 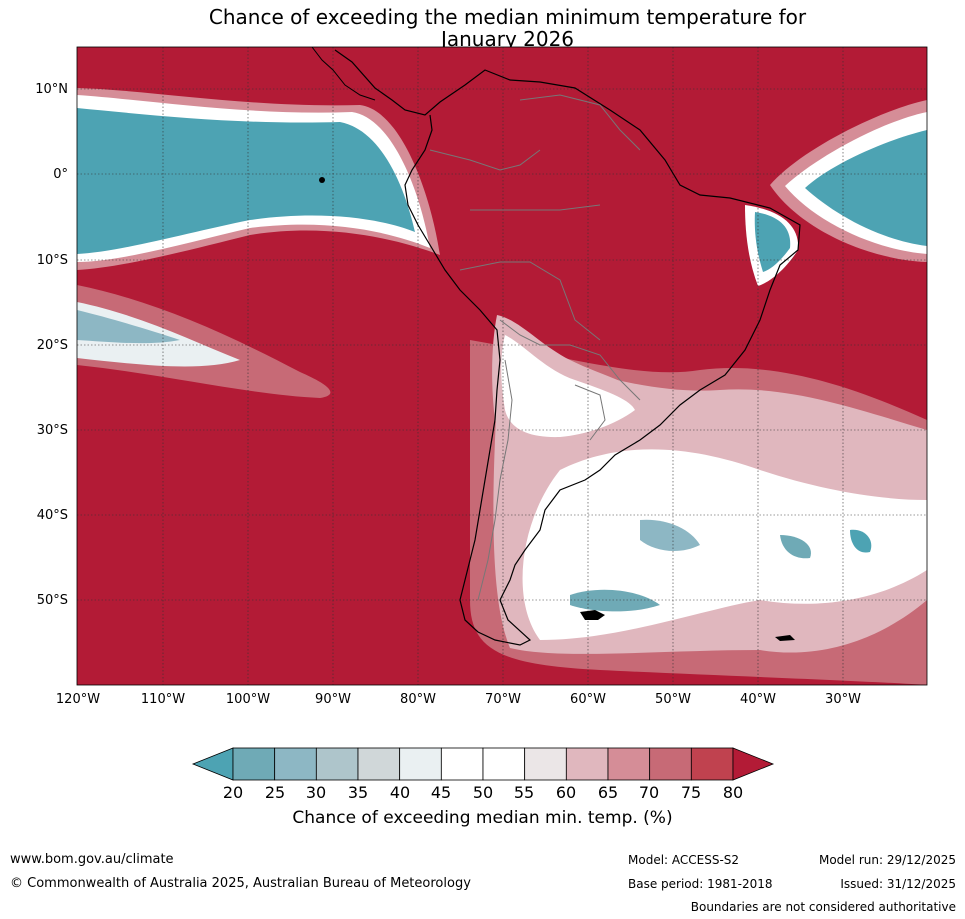 What do you see at coordinates (400, 792) in the screenshot?
I see `colorbar-tick-40: 40` at bounding box center [400, 792].